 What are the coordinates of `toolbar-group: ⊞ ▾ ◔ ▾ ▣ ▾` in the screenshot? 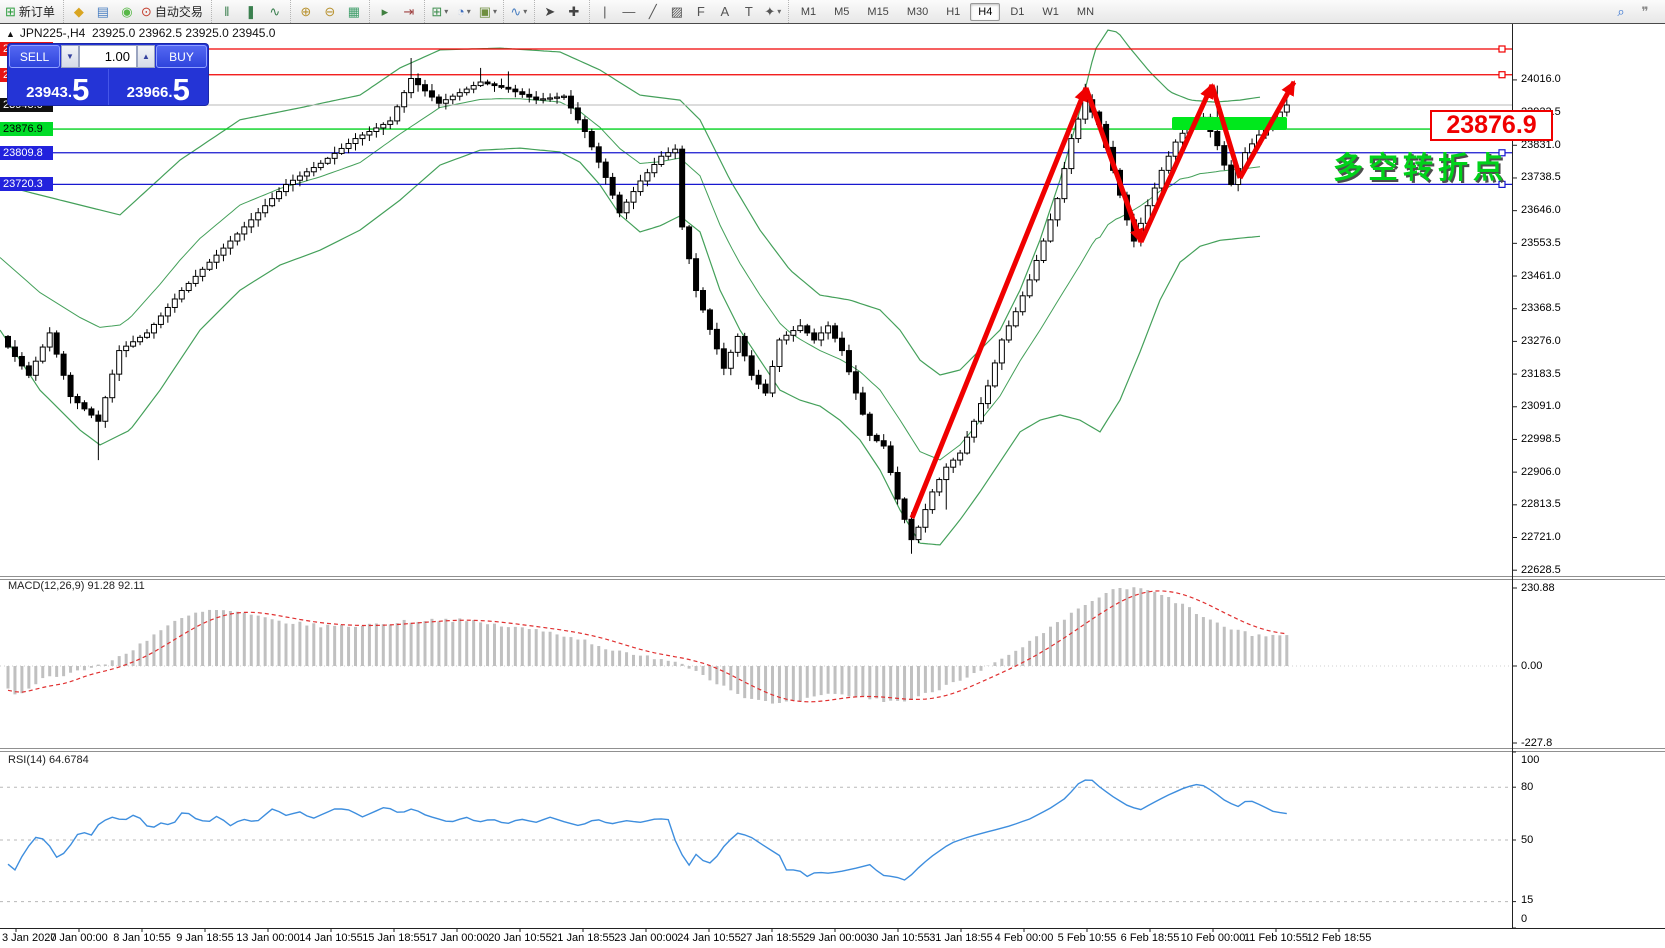 It's located at (463, 11).